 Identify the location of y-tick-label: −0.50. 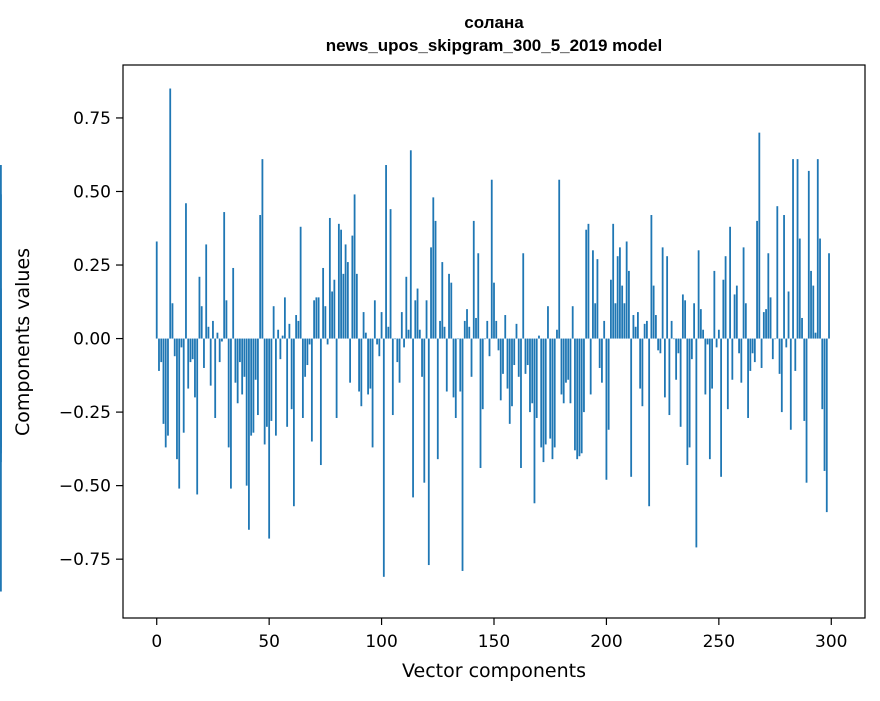
(85, 487).